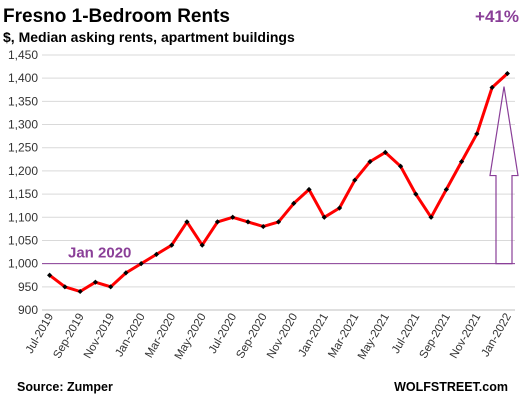 This screenshot has height=401, width=524. What do you see at coordinates (23, 240) in the screenshot?
I see `y-tick-label: 1,050` at bounding box center [23, 240].